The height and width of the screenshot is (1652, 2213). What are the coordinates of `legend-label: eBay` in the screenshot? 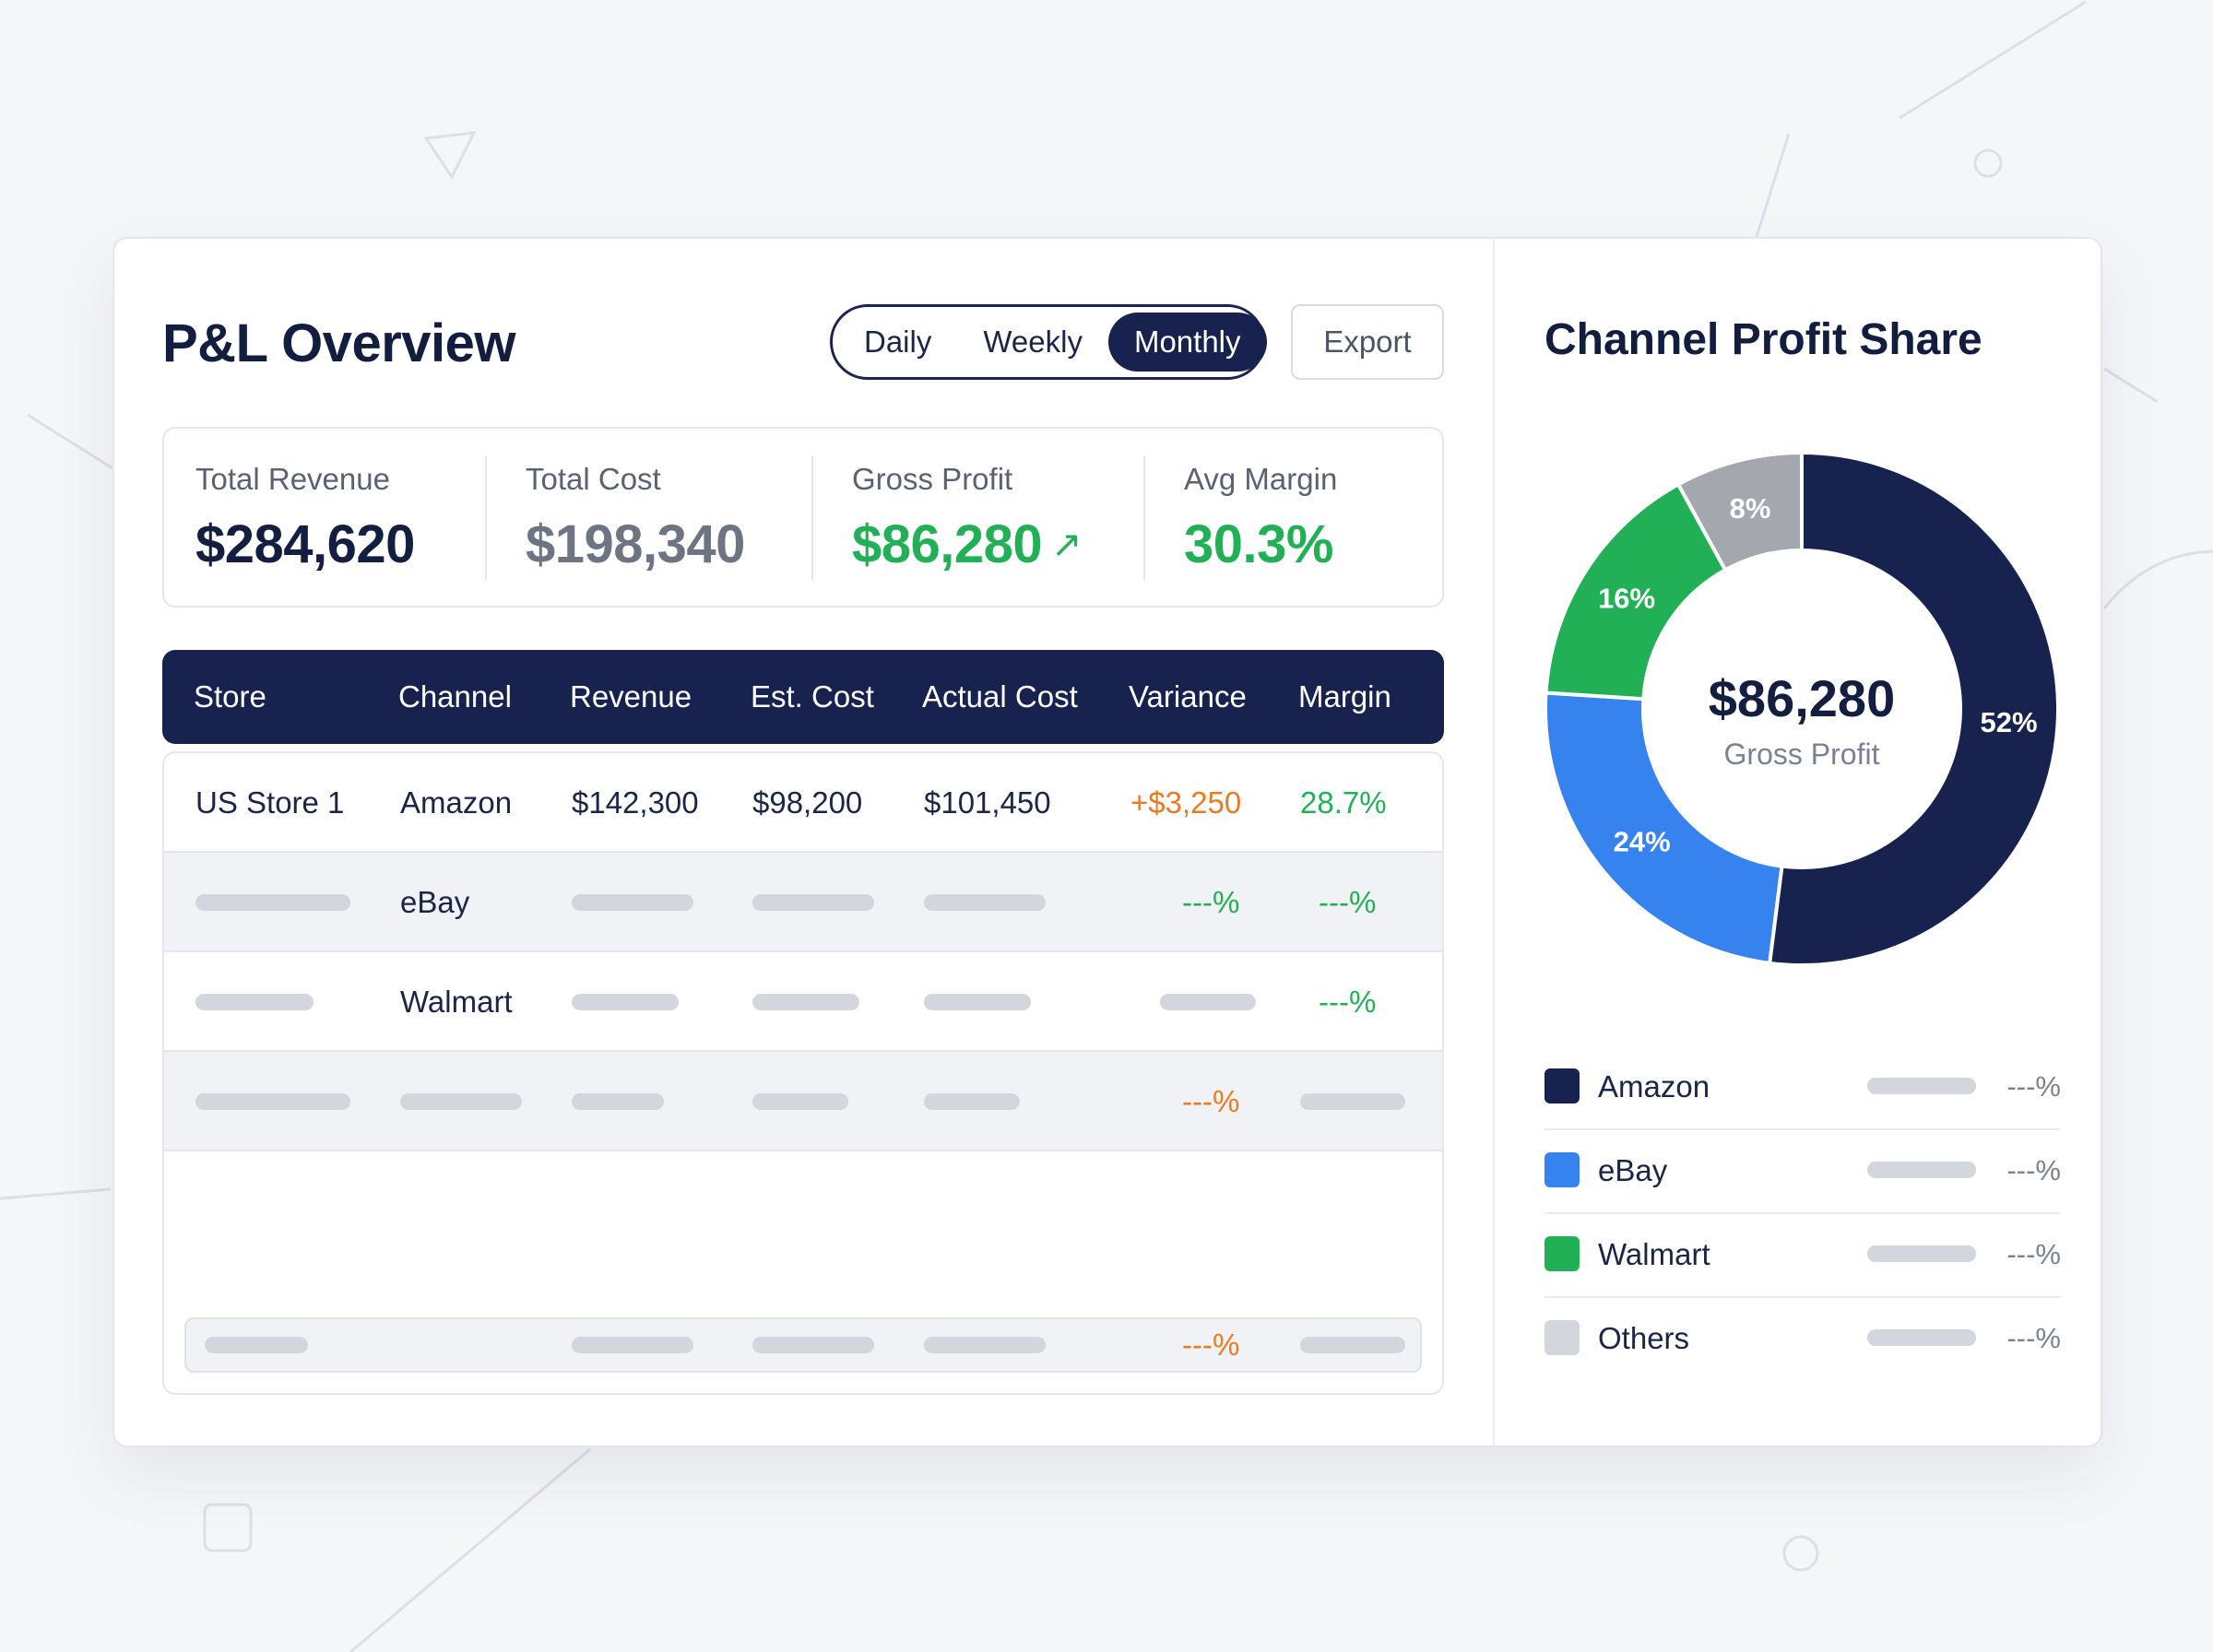 It's located at (1633, 1170).